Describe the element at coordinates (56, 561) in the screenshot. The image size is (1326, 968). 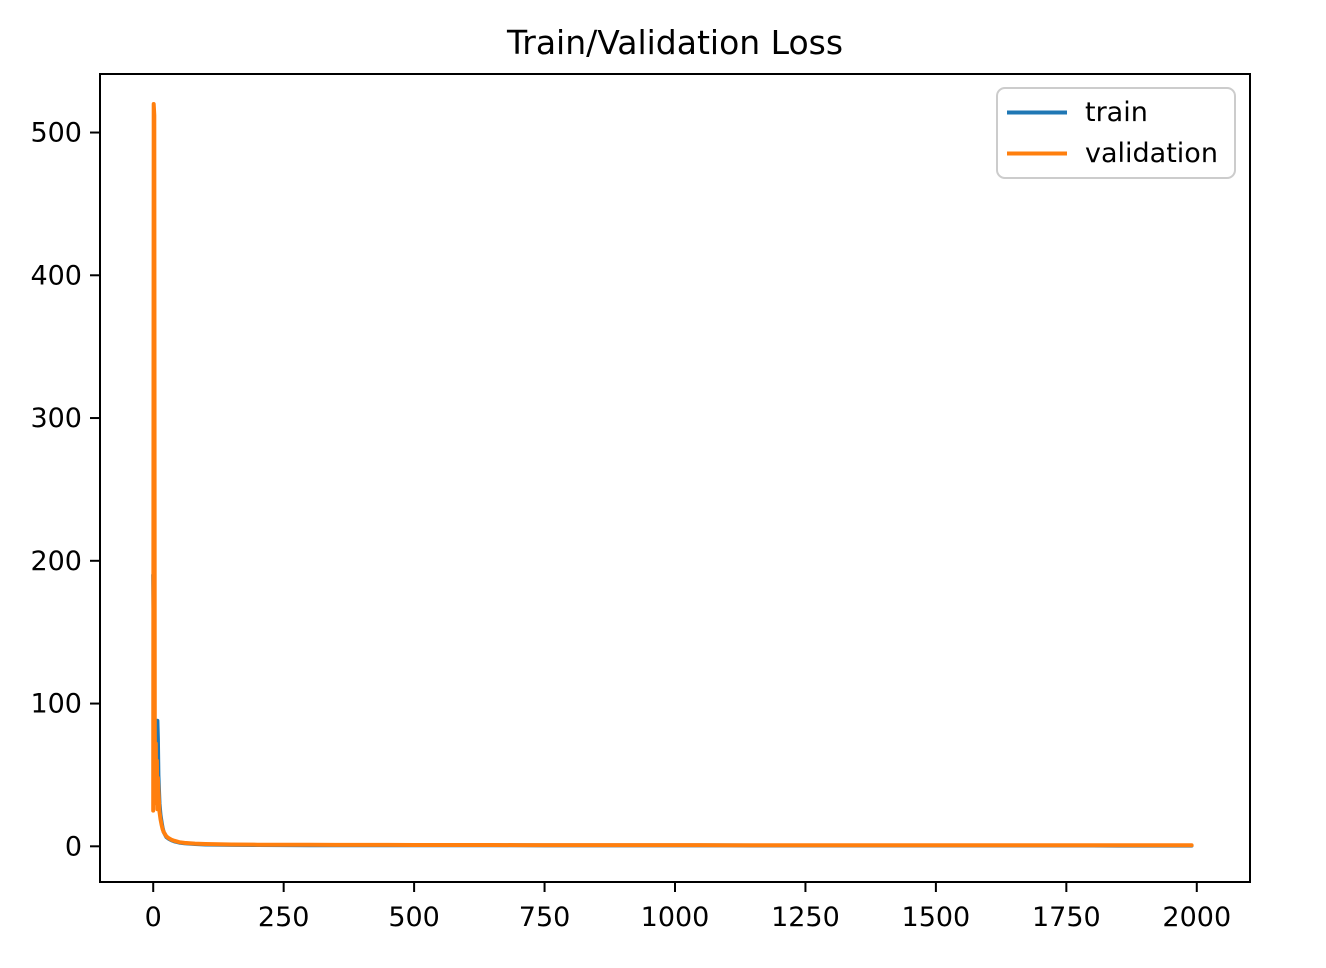
I see `y-tick-label: 200` at that location.